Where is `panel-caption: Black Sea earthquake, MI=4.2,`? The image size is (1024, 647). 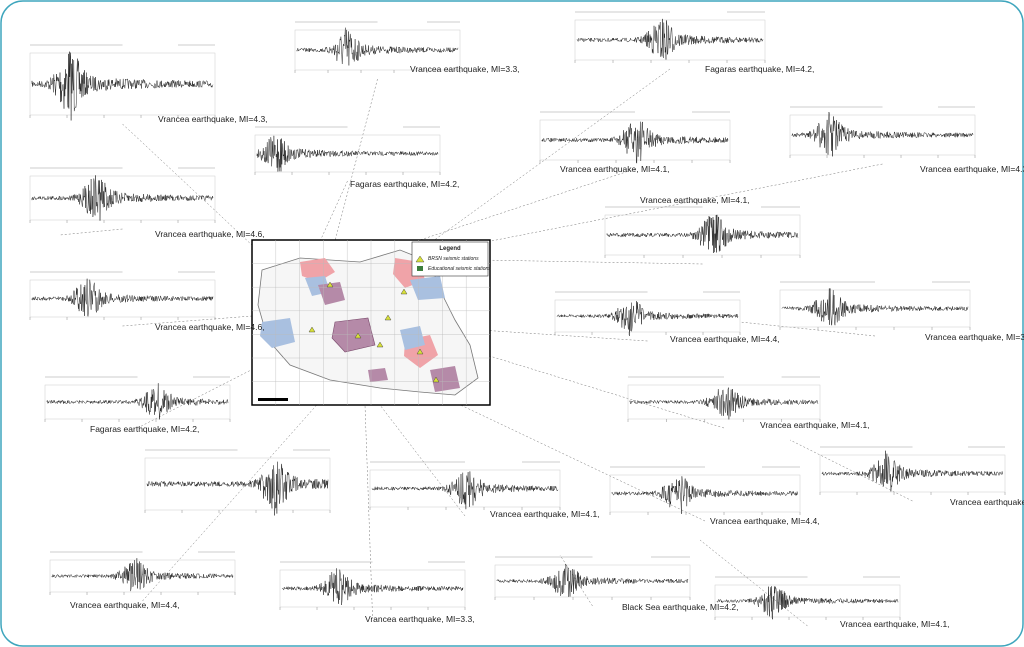 panel-caption: Black Sea earthquake, MI=4.2, is located at coordinates (680, 607).